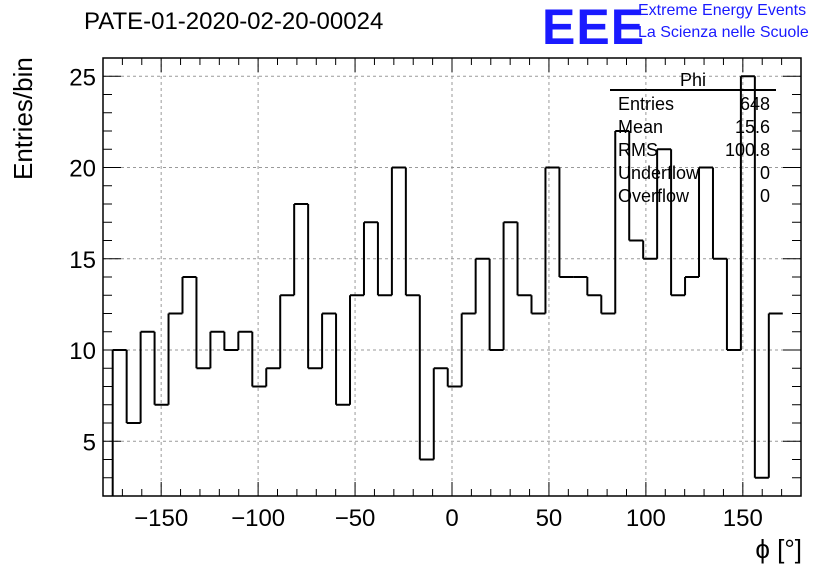 The image size is (836, 572). What do you see at coordinates (641, 127) in the screenshot?
I see `stats-key-mean: Mean` at bounding box center [641, 127].